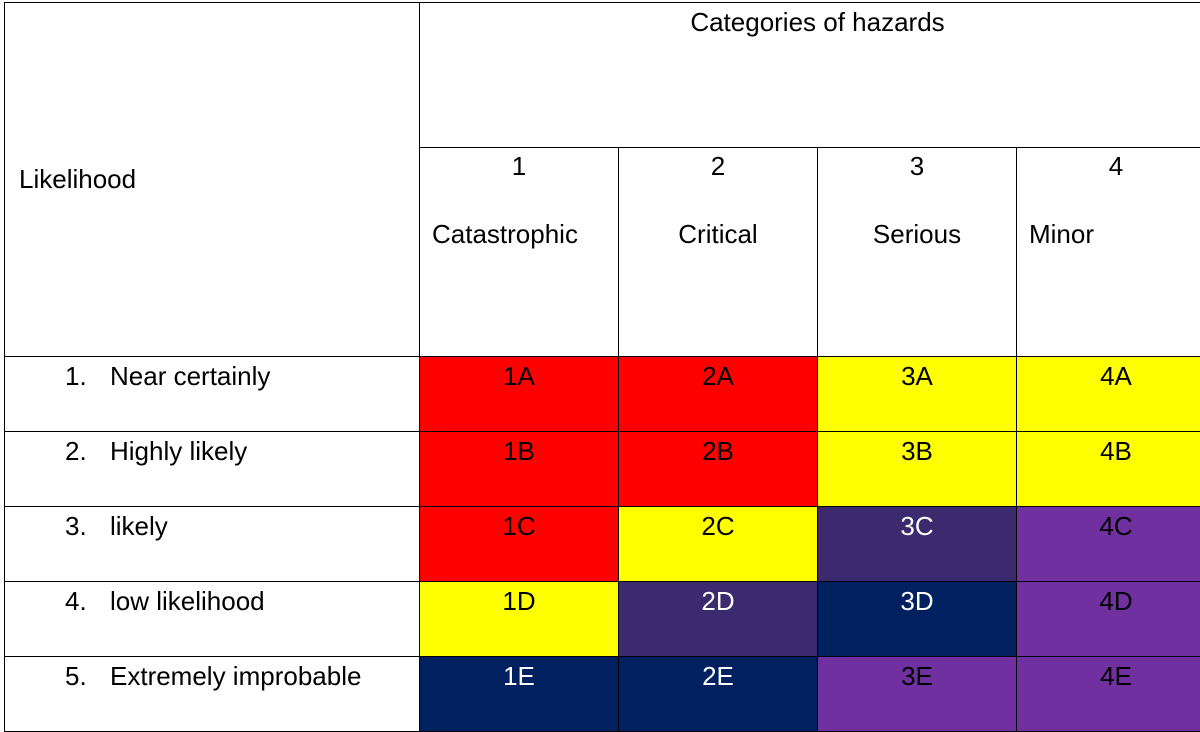 The height and width of the screenshot is (732, 1200). I want to click on likelihood-number: 4., so click(87, 601).